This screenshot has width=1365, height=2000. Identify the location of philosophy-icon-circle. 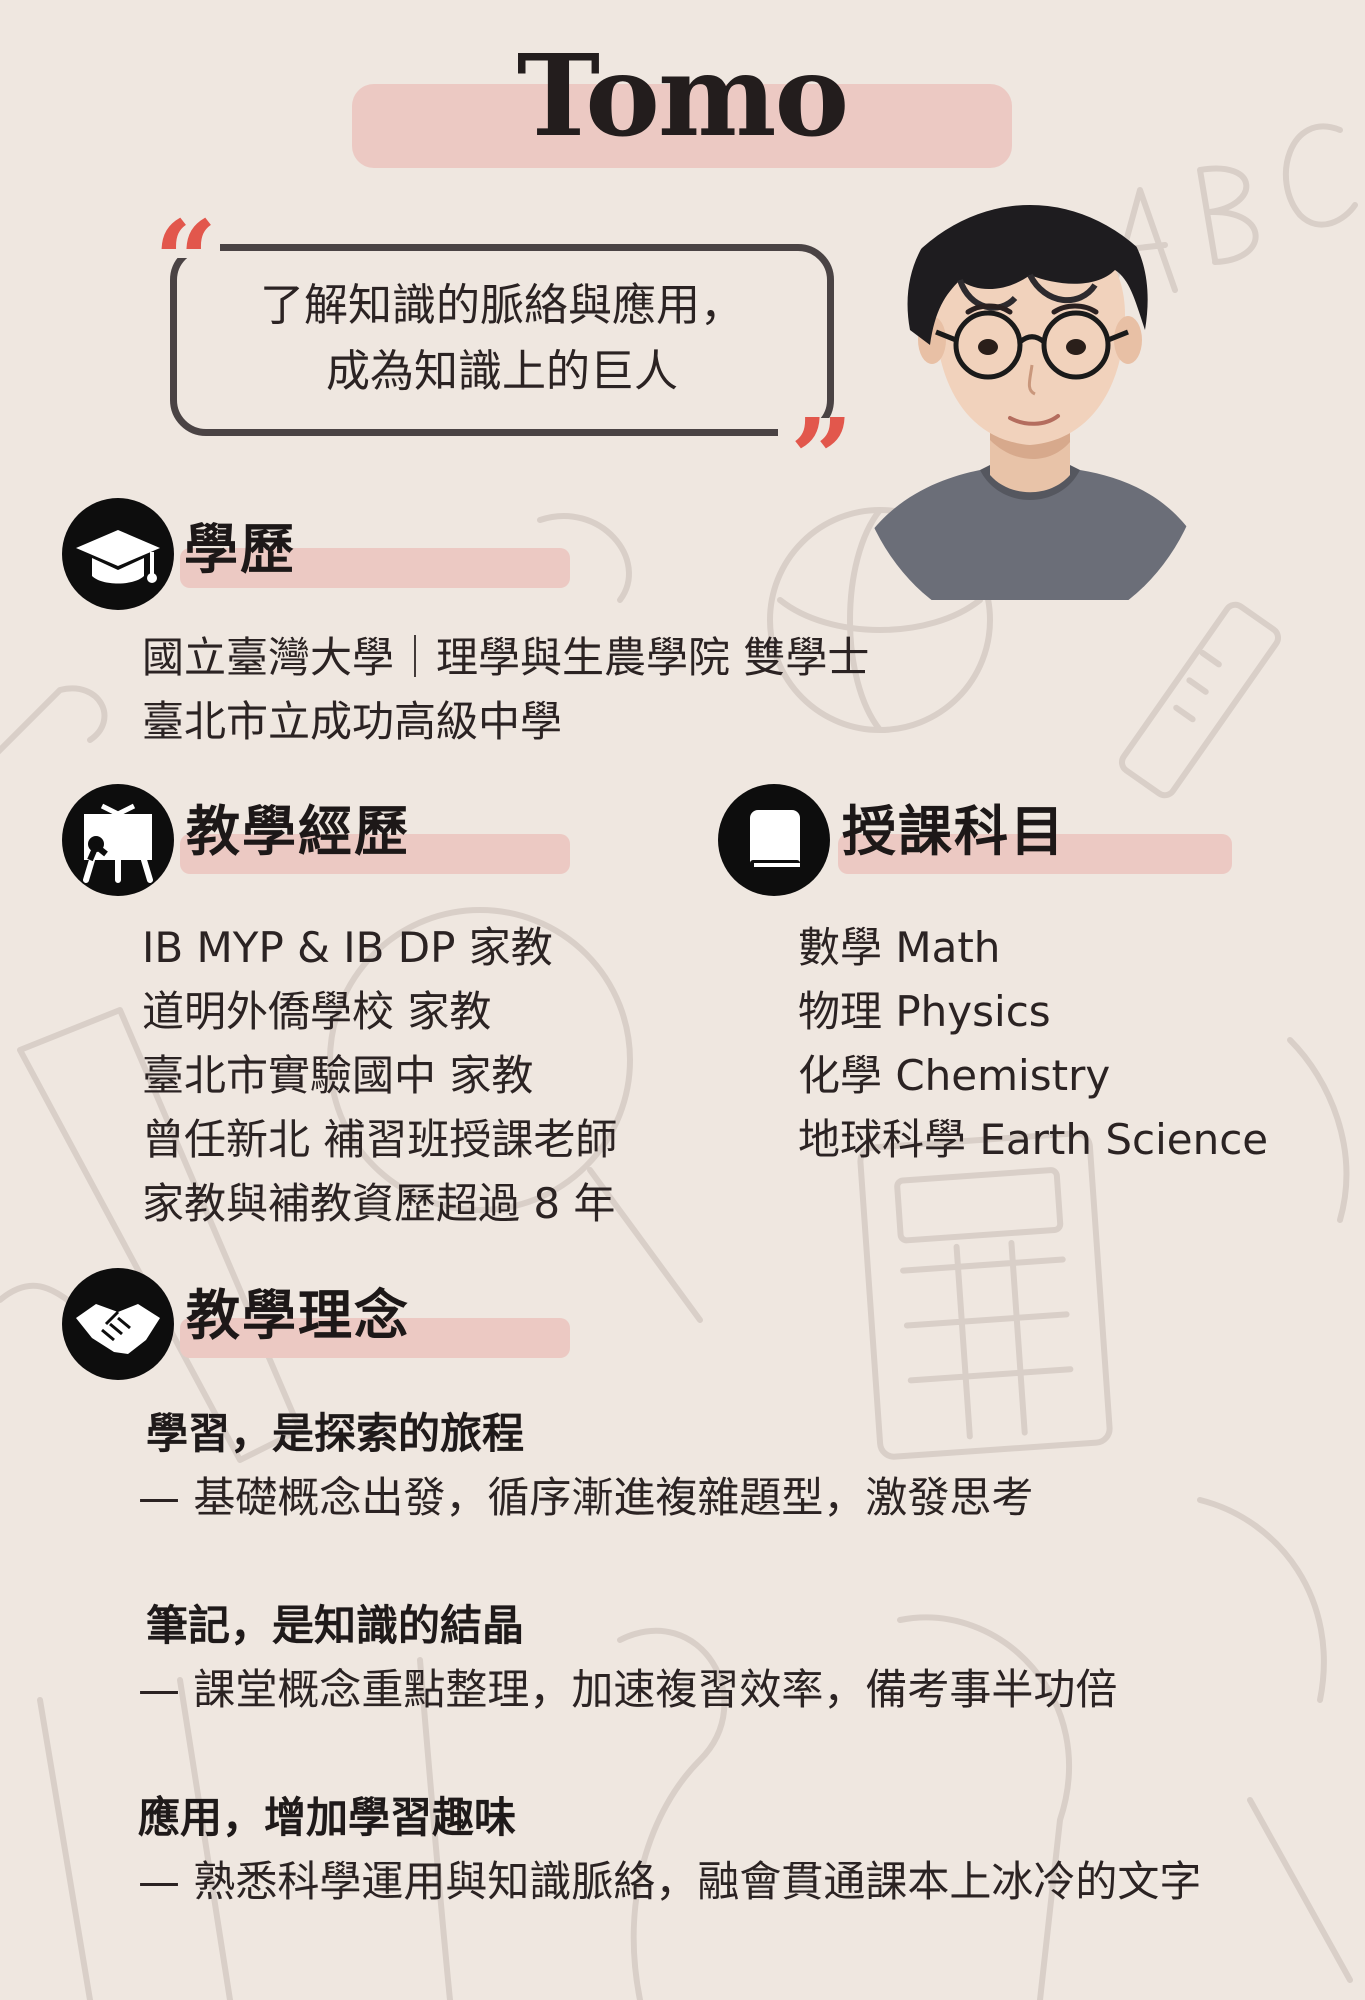
(118, 1324).